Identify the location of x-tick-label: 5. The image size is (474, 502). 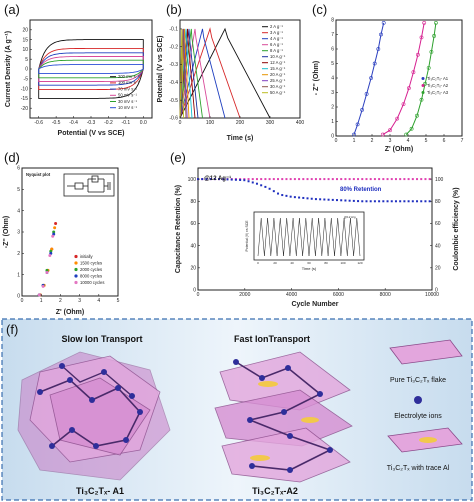
(426, 141).